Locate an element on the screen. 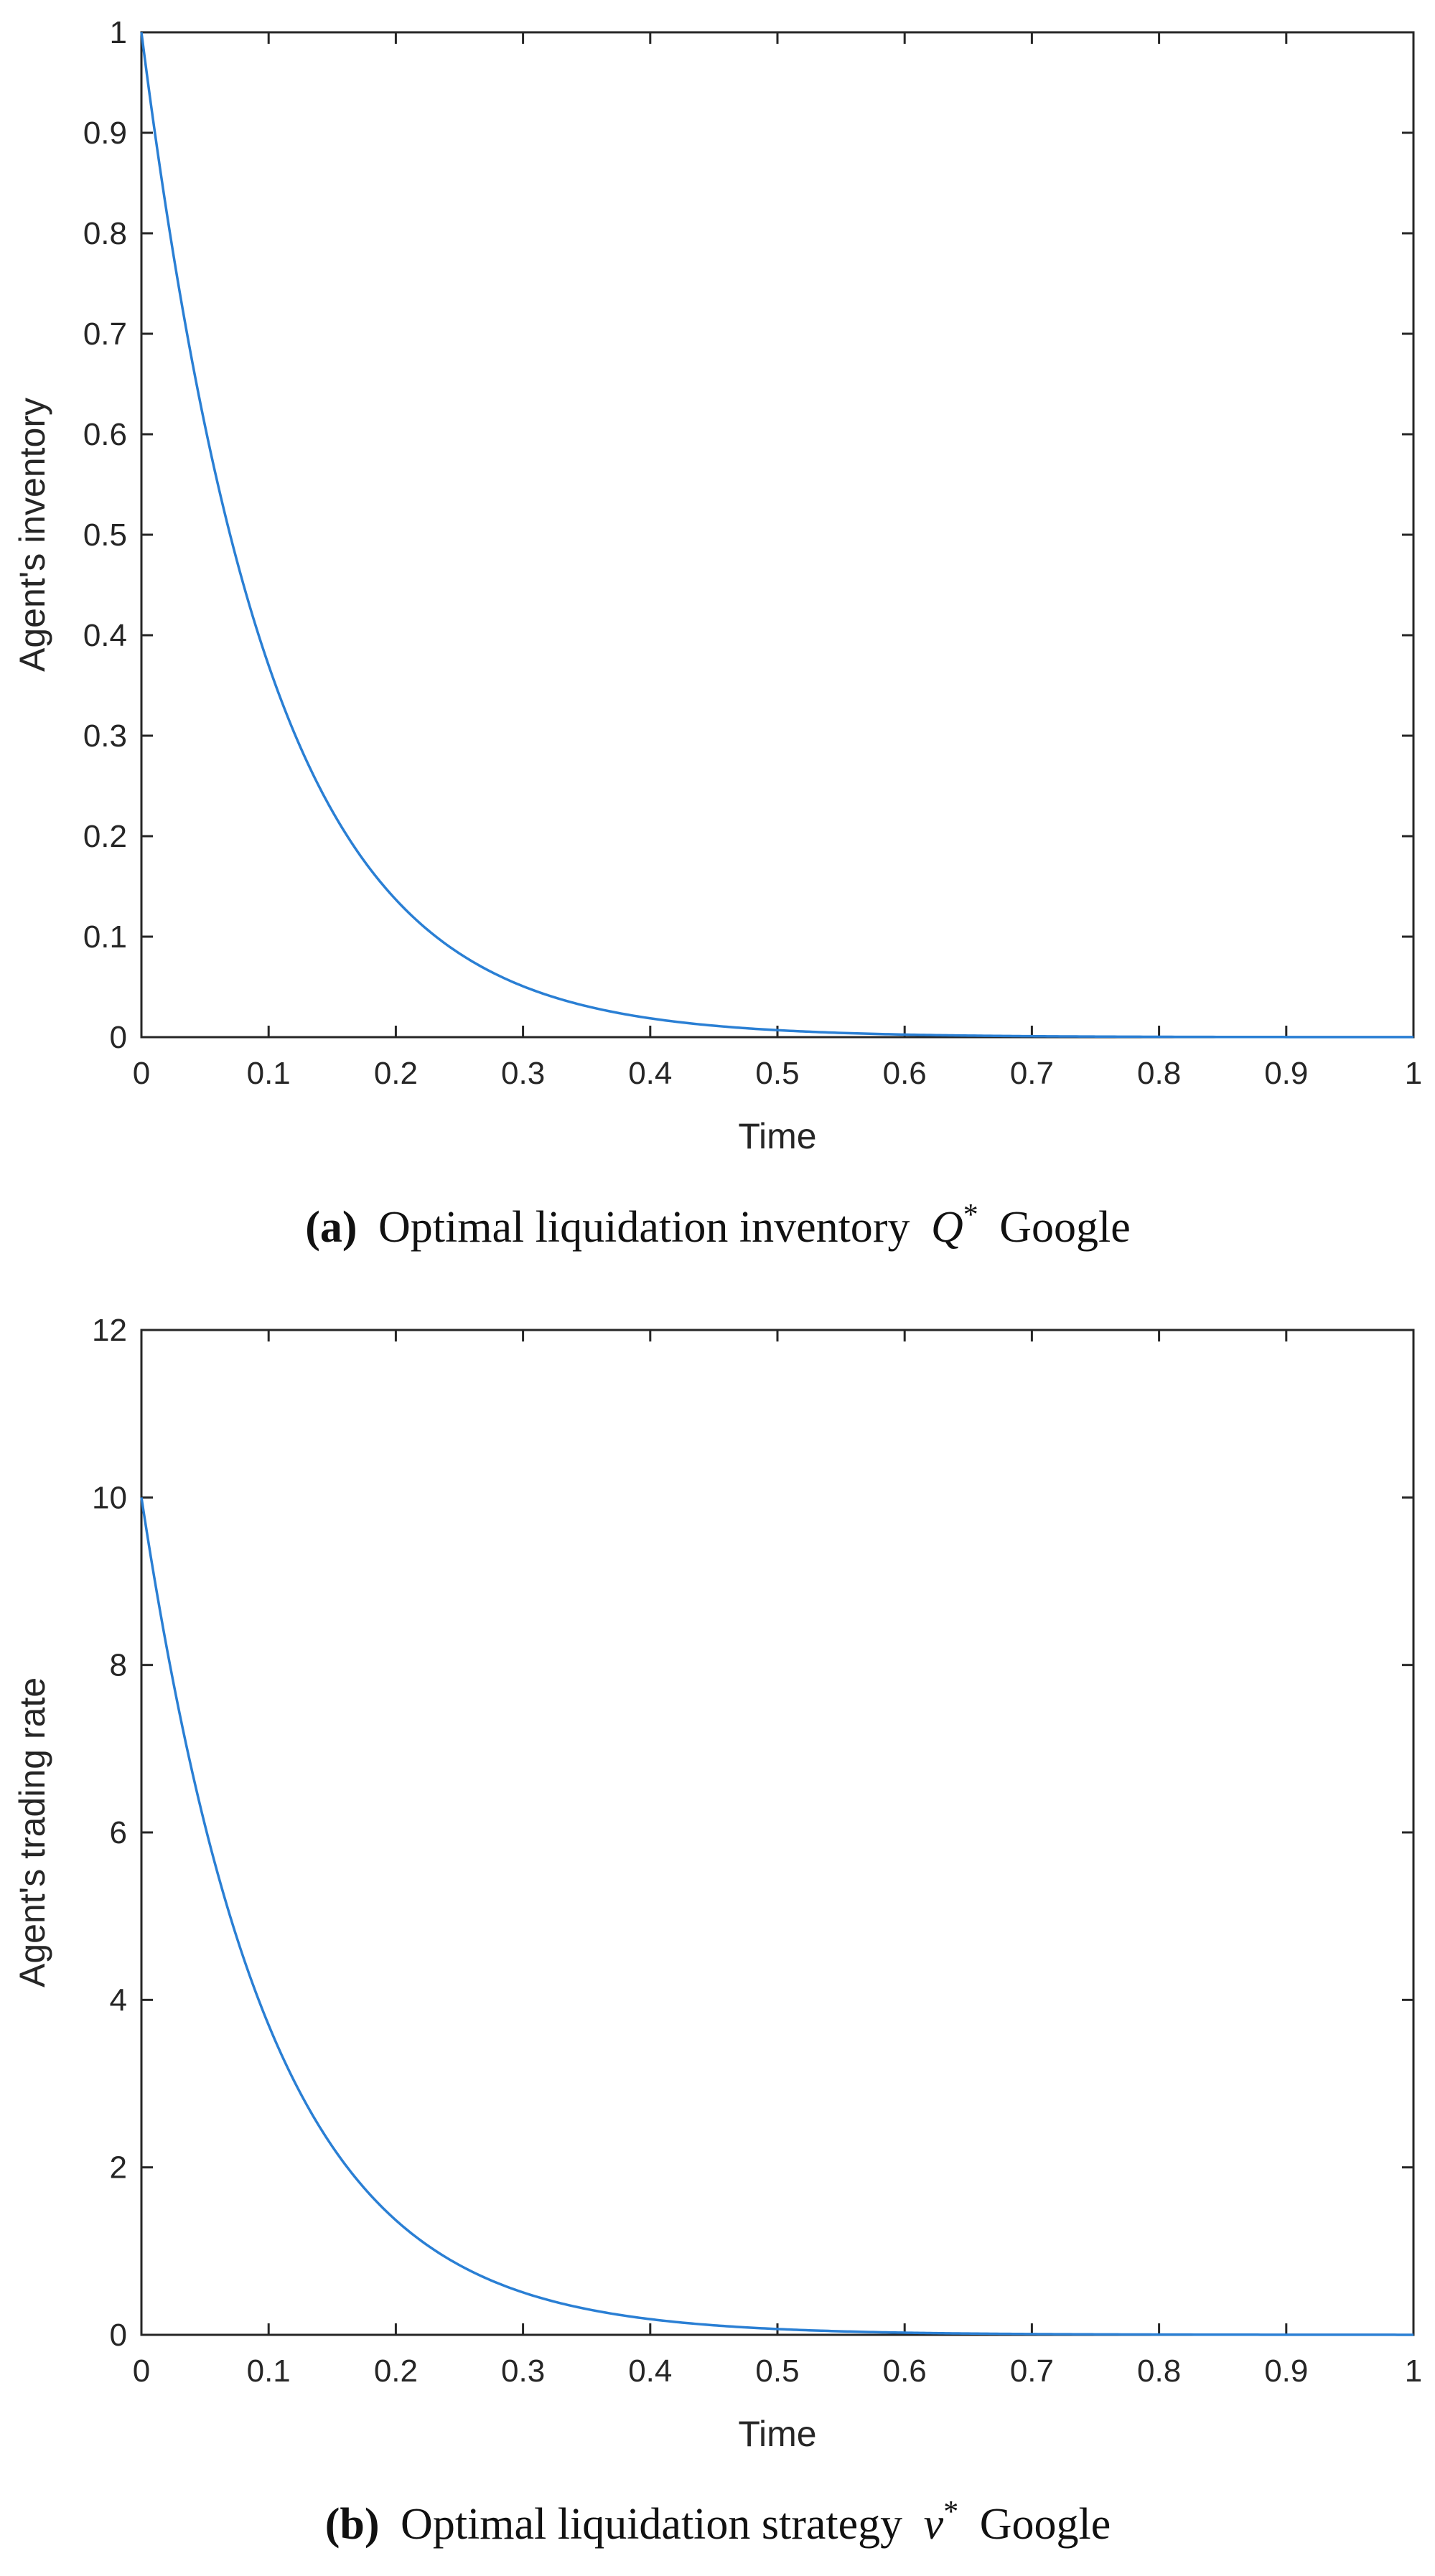 Image resolution: width=1435 pixels, height=2576 pixels. panel-b-y-tick-label-2: 4 is located at coordinates (119, 2000).